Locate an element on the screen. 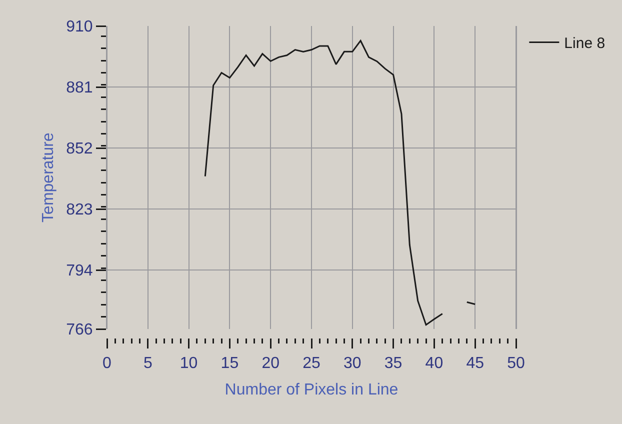 The image size is (622, 424). y-tick-label: 794 is located at coordinates (79, 271).